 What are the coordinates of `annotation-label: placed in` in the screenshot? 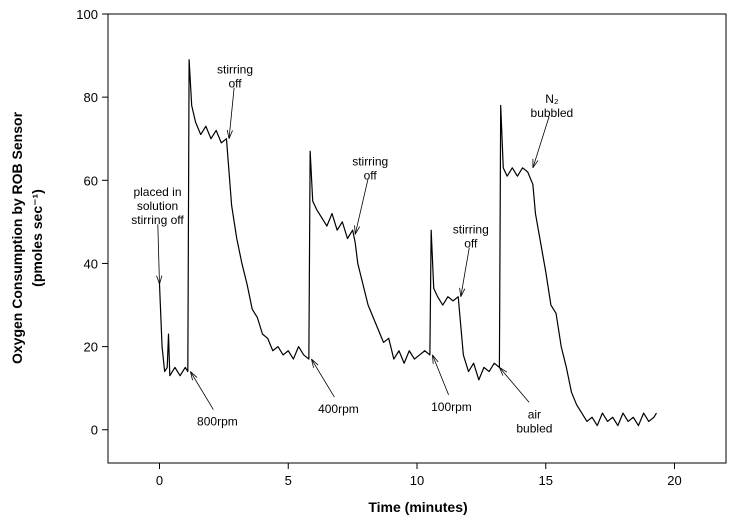 It's located at (157, 192).